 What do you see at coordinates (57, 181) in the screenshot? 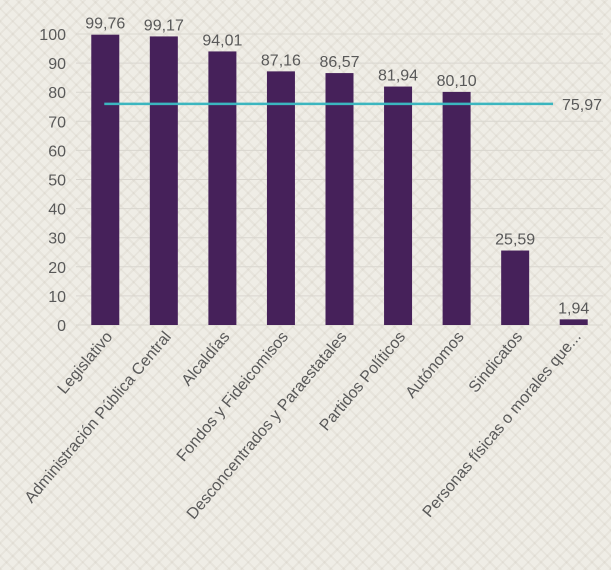
I see `y-tick-label: 50` at bounding box center [57, 181].